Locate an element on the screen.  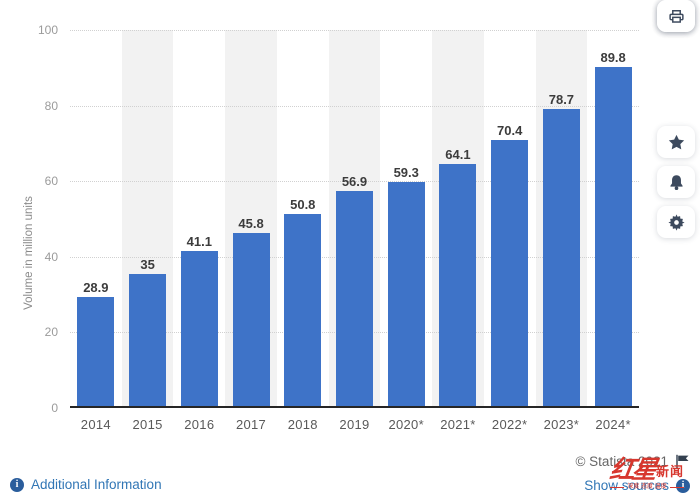
x-axis-label: 2020* is located at coordinates (406, 424).